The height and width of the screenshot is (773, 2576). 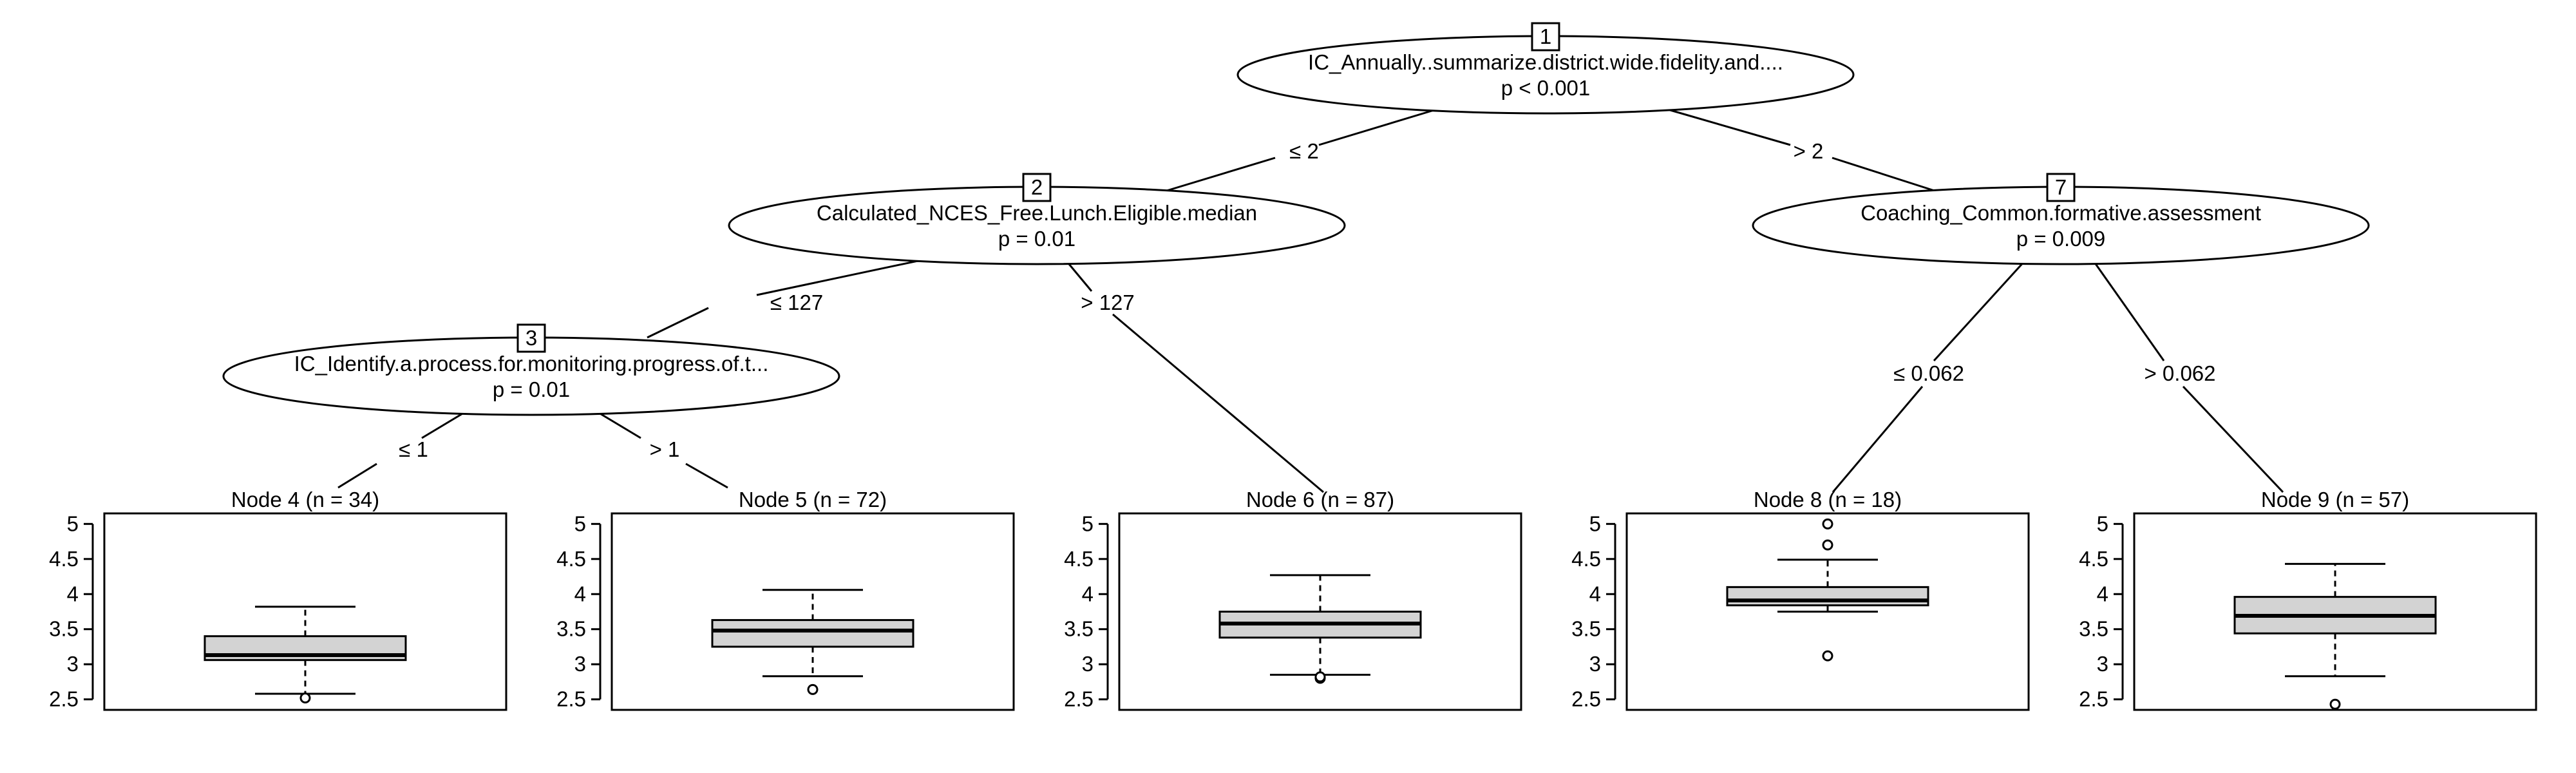 What do you see at coordinates (1088, 594) in the screenshot?
I see `panel-3-y-tick-label: 4` at bounding box center [1088, 594].